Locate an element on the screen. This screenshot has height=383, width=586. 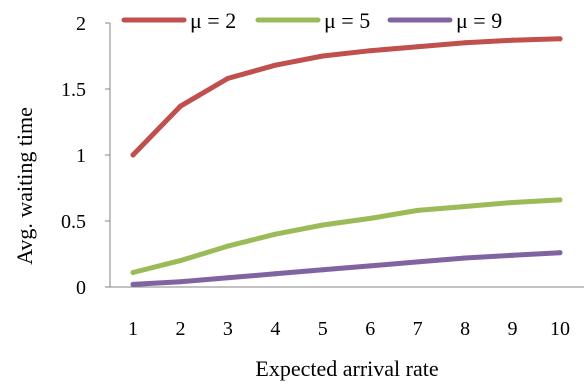
x-tick-label: 2 is located at coordinates (180, 329).